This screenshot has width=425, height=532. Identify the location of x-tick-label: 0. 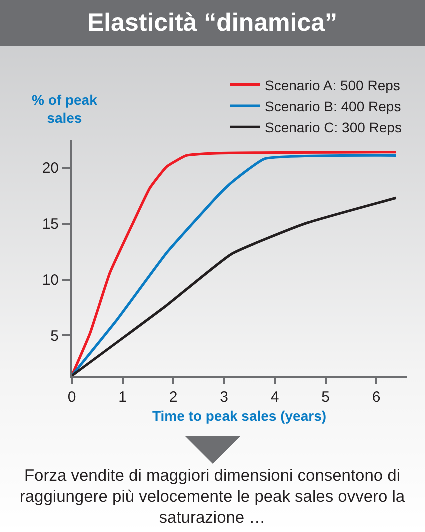
(72, 397).